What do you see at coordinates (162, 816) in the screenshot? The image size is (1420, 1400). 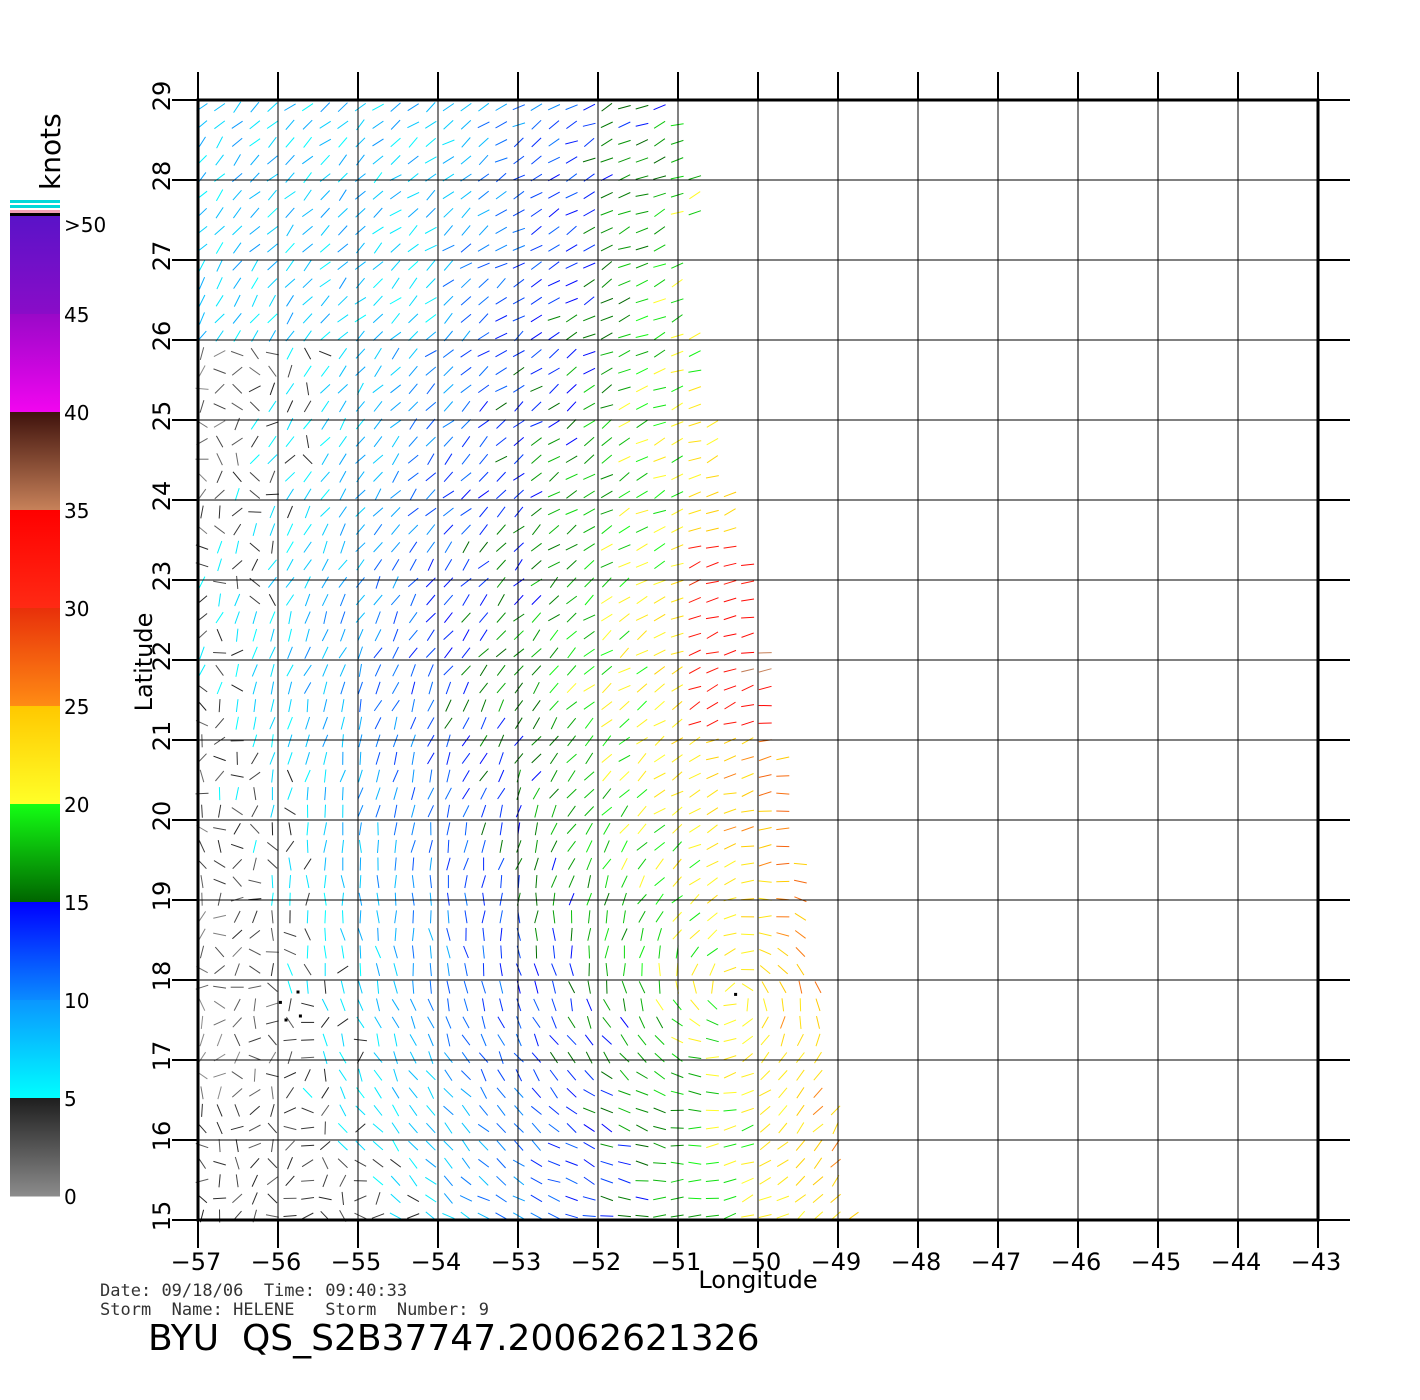 I see `lat-tick-label: 20` at bounding box center [162, 816].